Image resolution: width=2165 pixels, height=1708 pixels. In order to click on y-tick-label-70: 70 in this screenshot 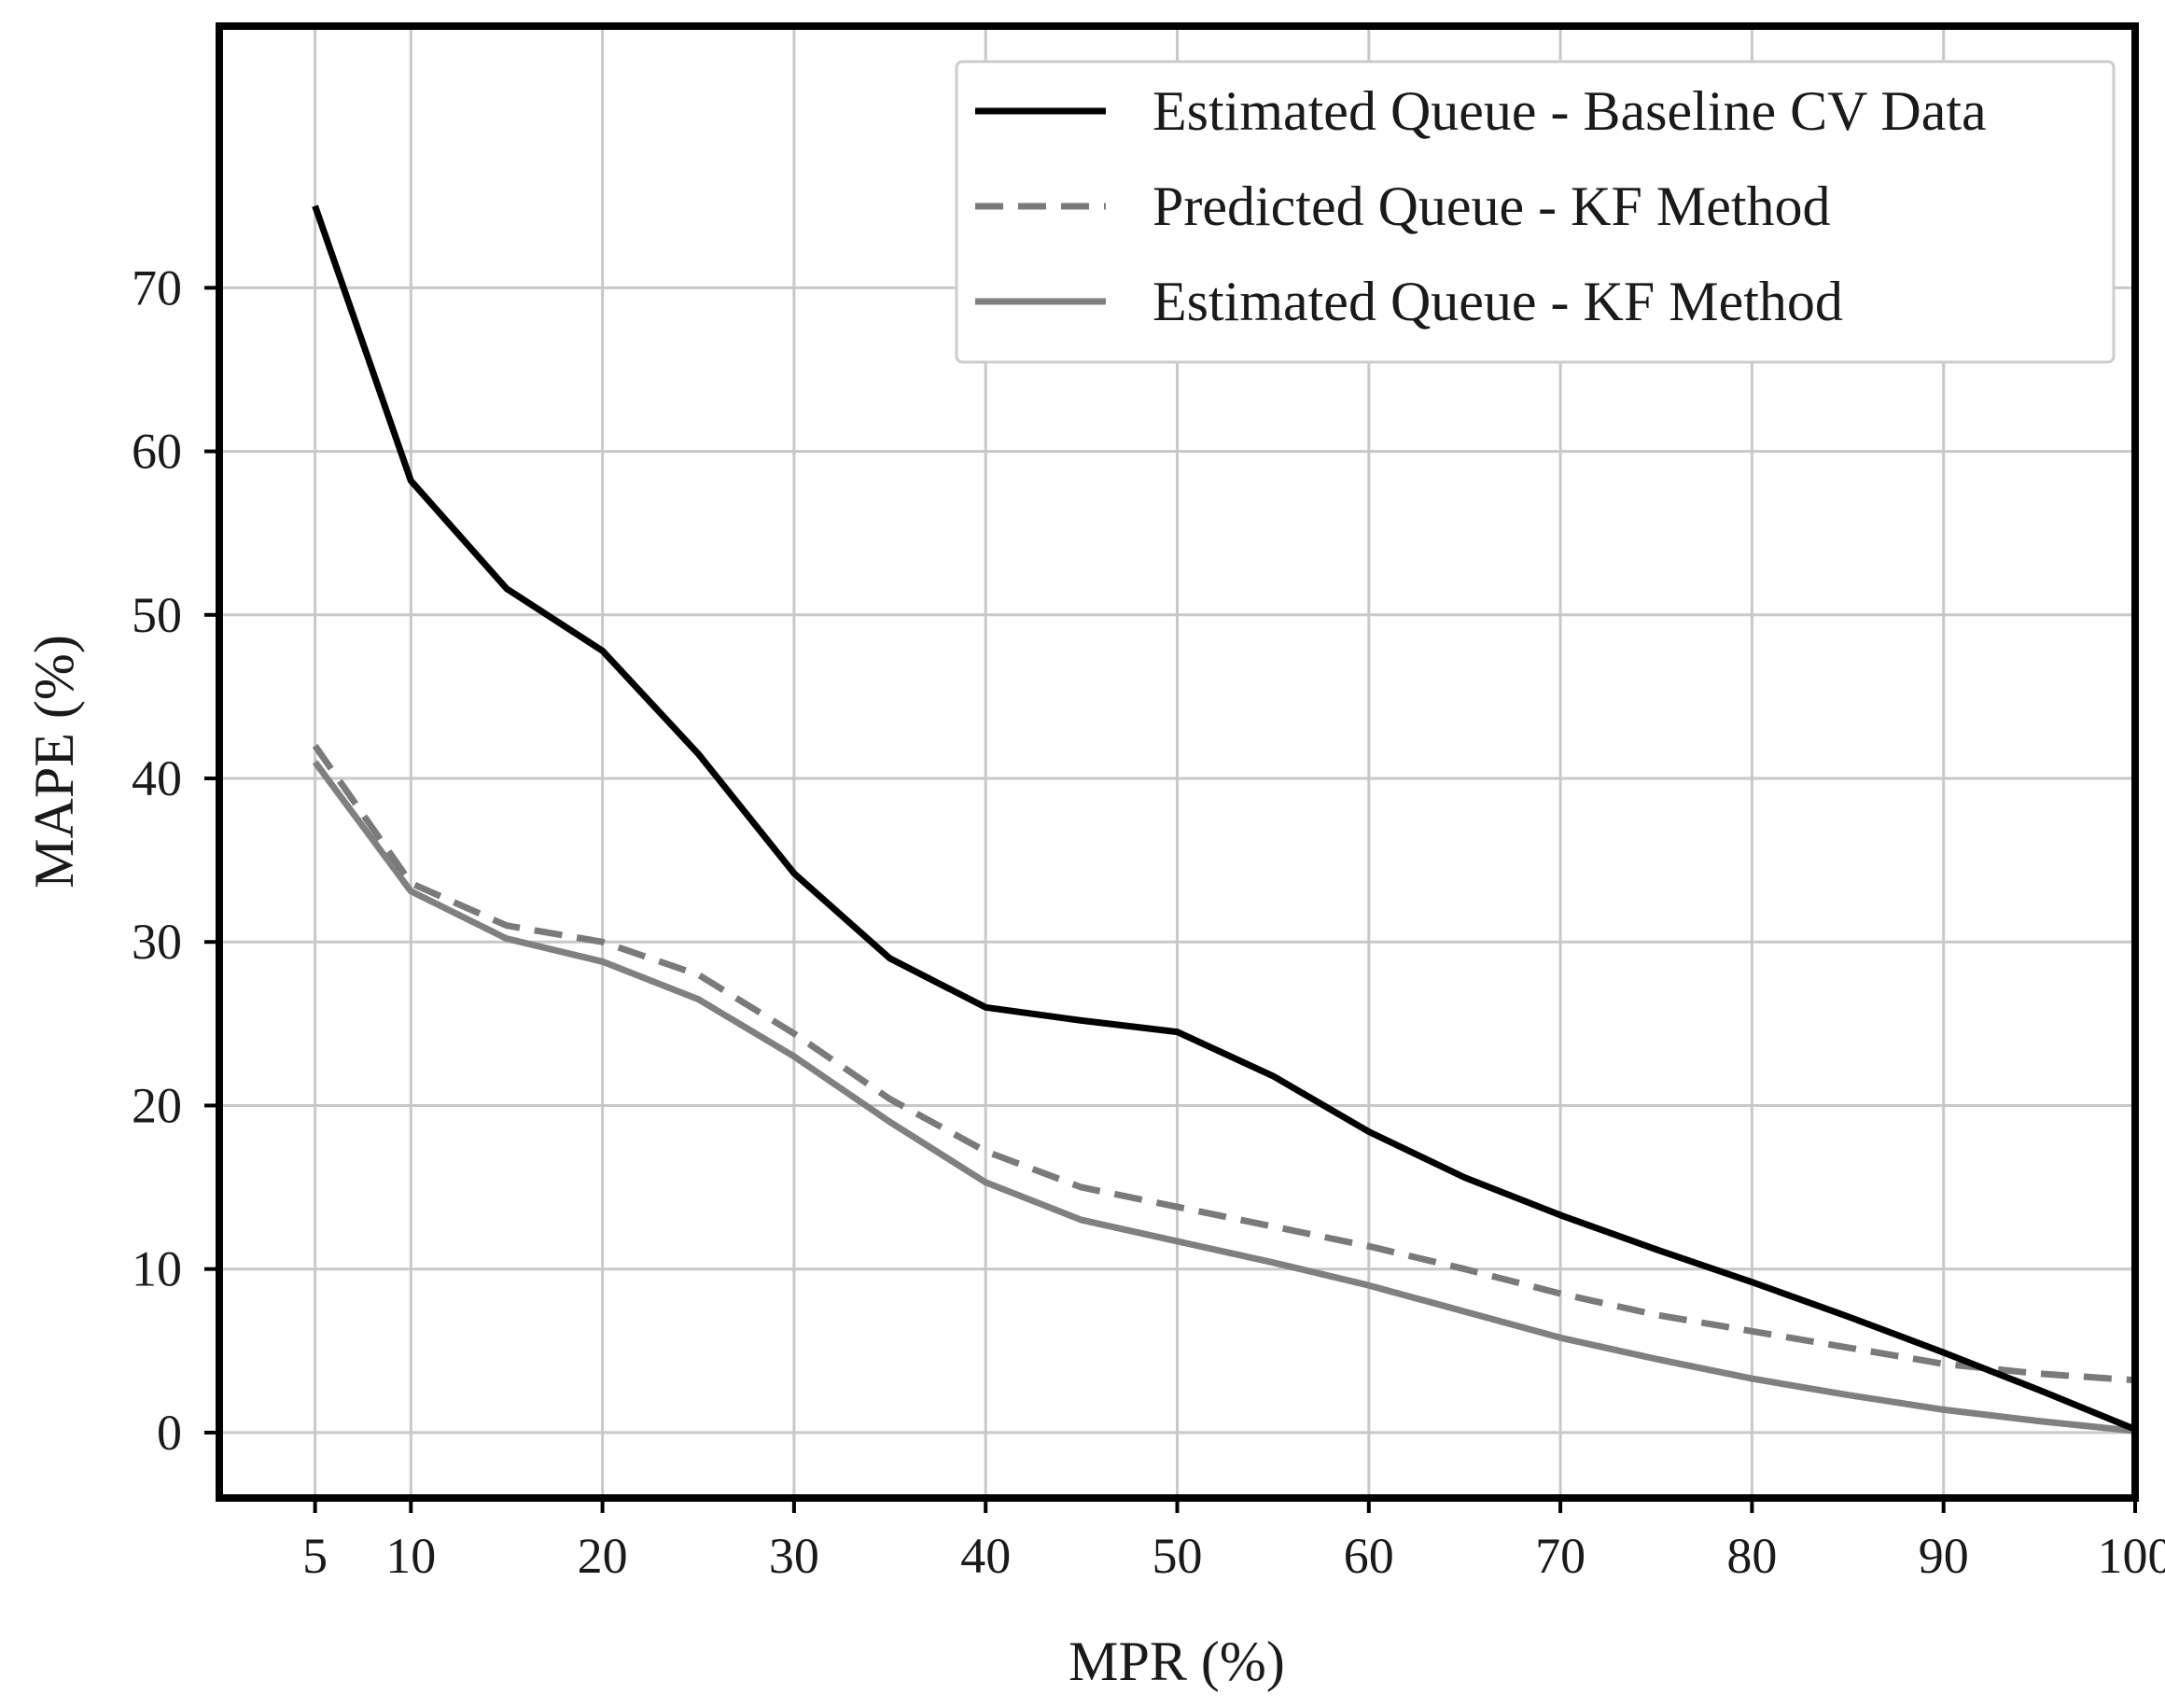, I will do `click(157, 287)`.